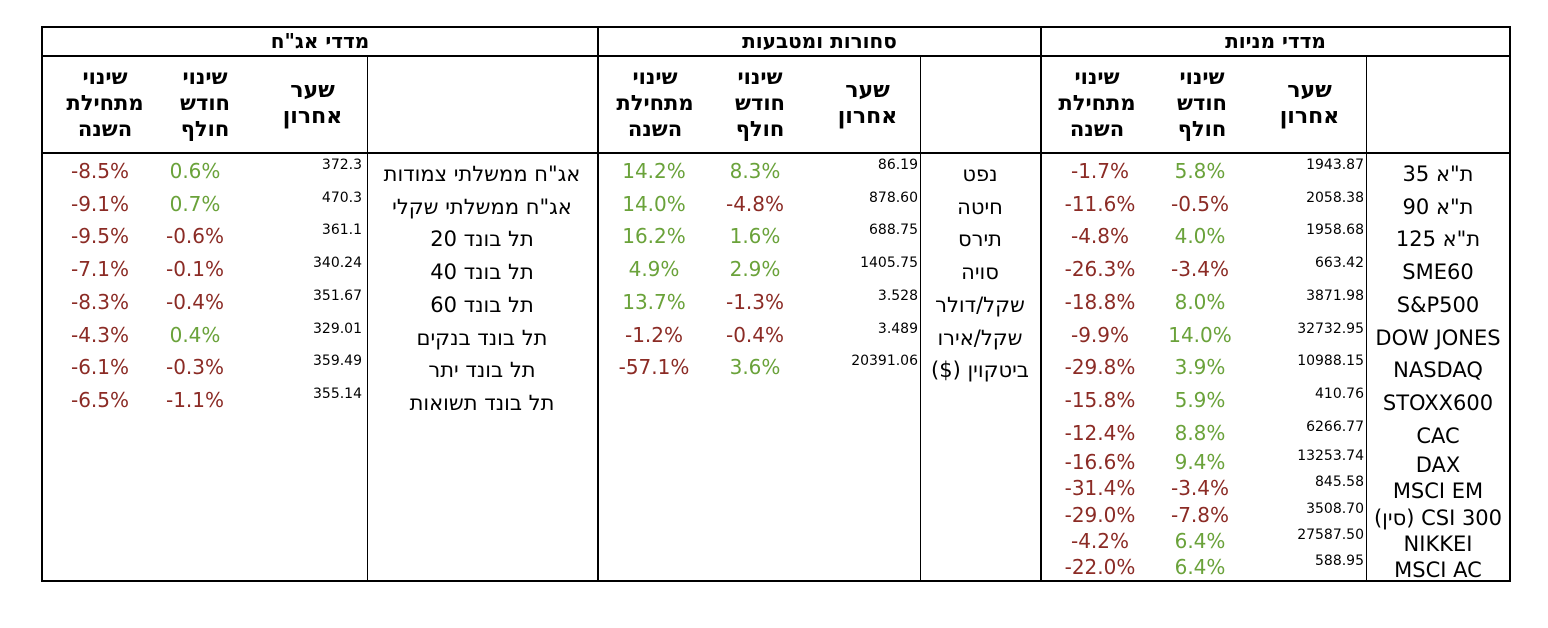 The height and width of the screenshot is (628, 1548). Describe the element at coordinates (1200, 461) in the screenshot. I see `month-change-cell: 9.4%` at that location.